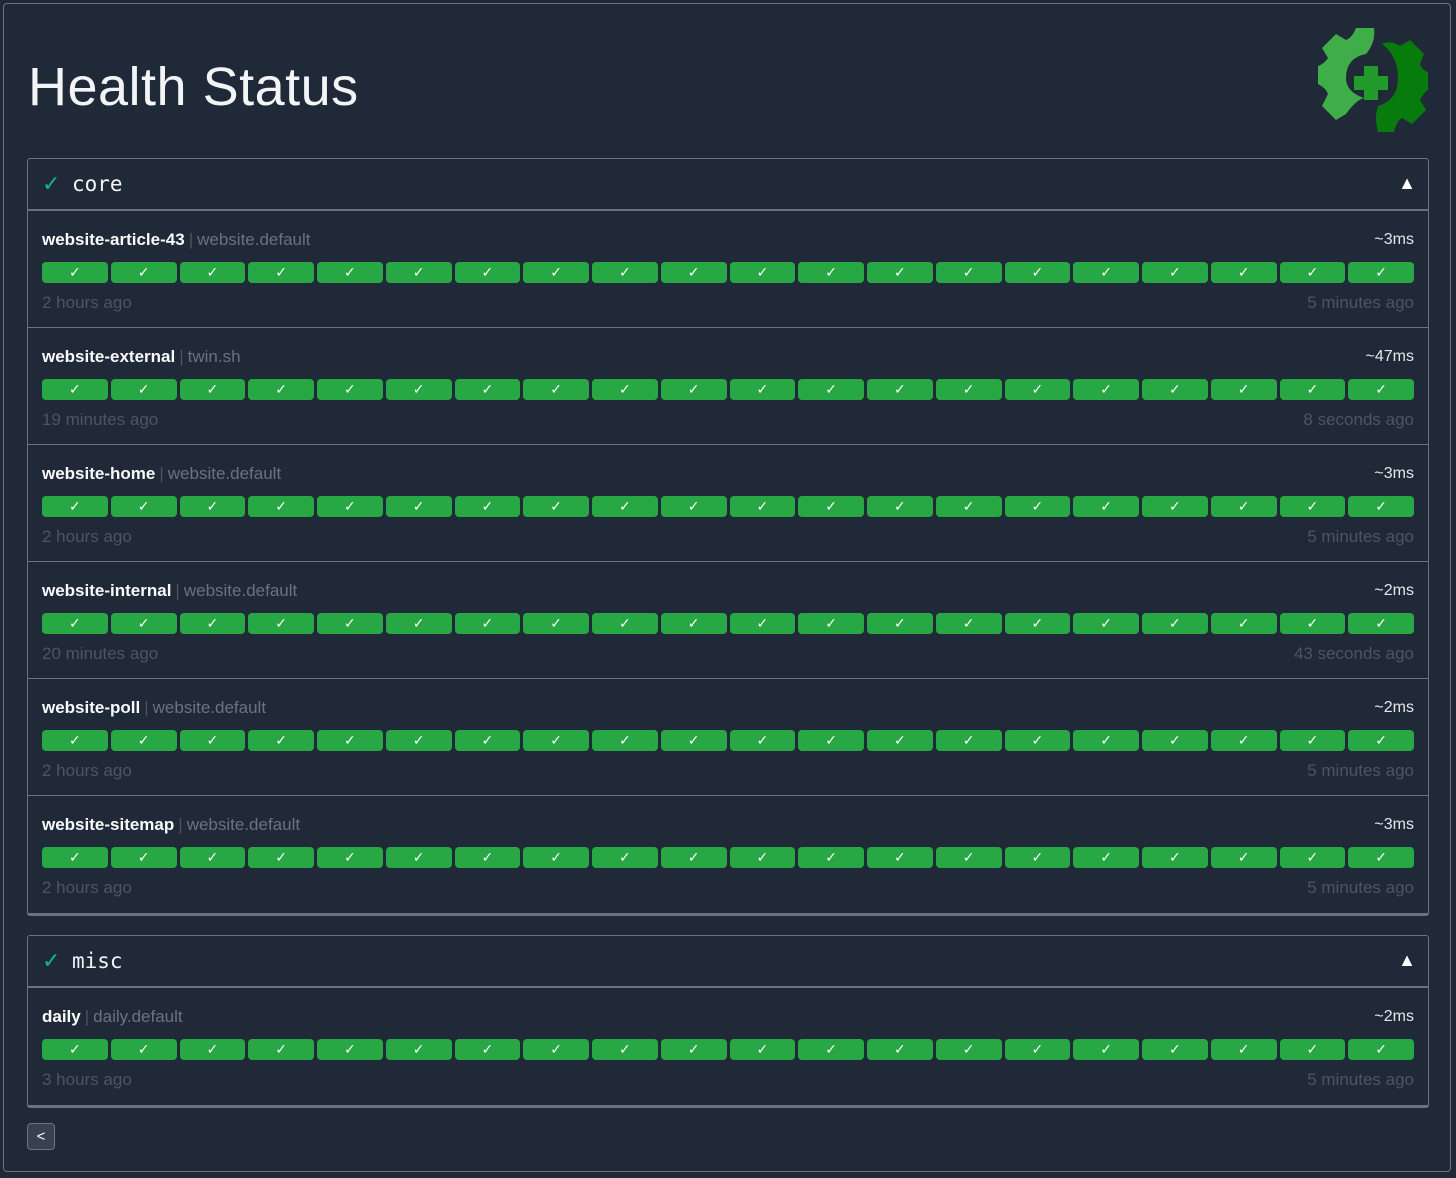 Image resolution: width=1456 pixels, height=1178 pixels. What do you see at coordinates (728, 185) in the screenshot?
I see `group-header: ✓ core ▲` at bounding box center [728, 185].